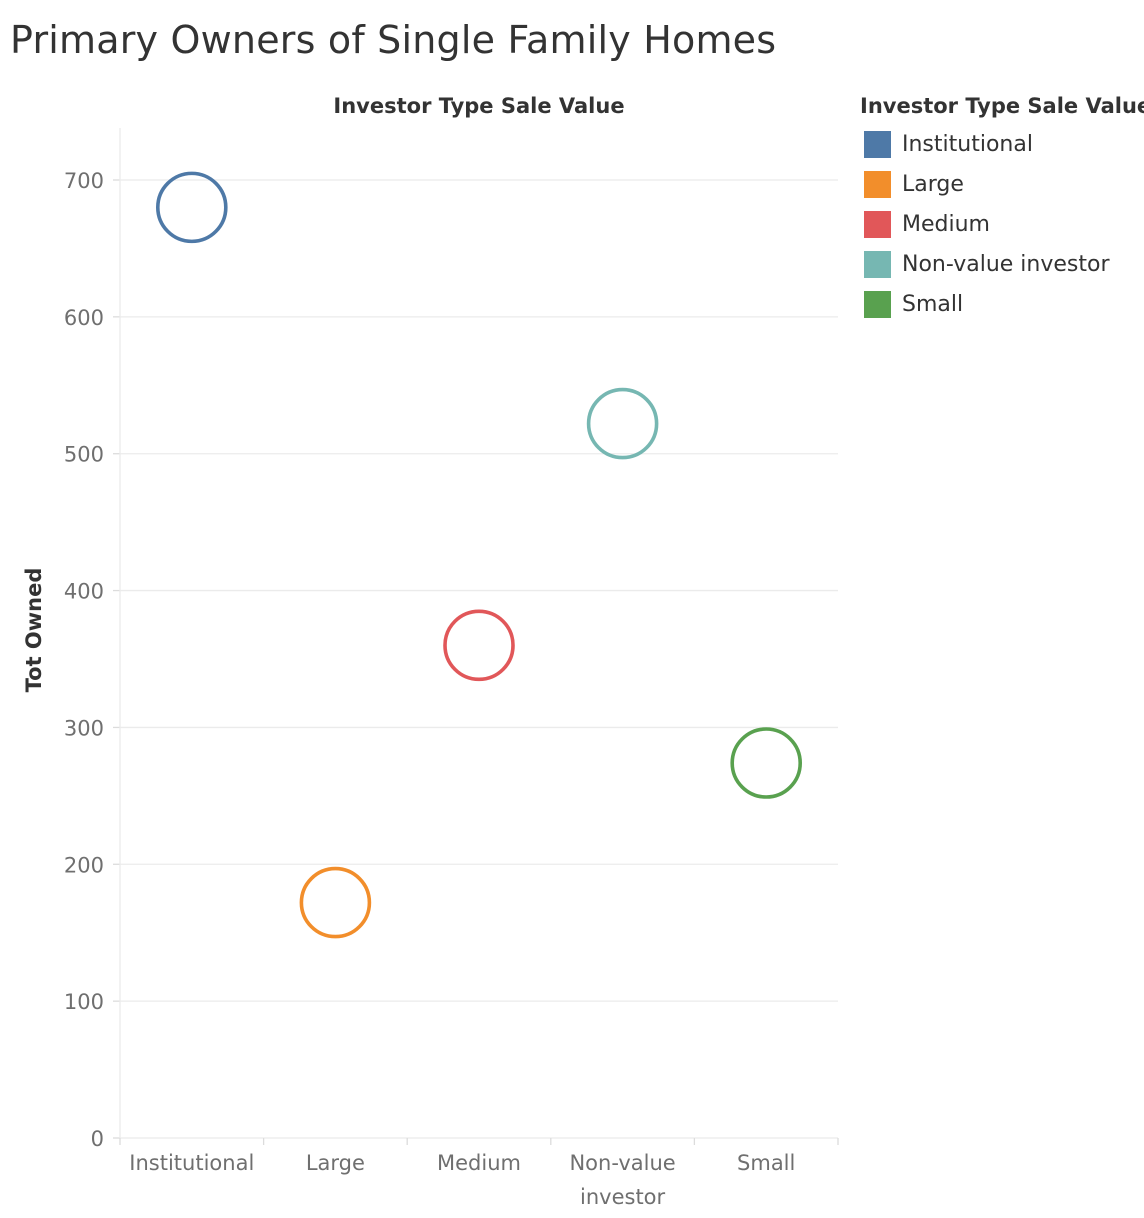  Describe the element at coordinates (622, 423) in the screenshot. I see `point-non-value-investor` at that location.